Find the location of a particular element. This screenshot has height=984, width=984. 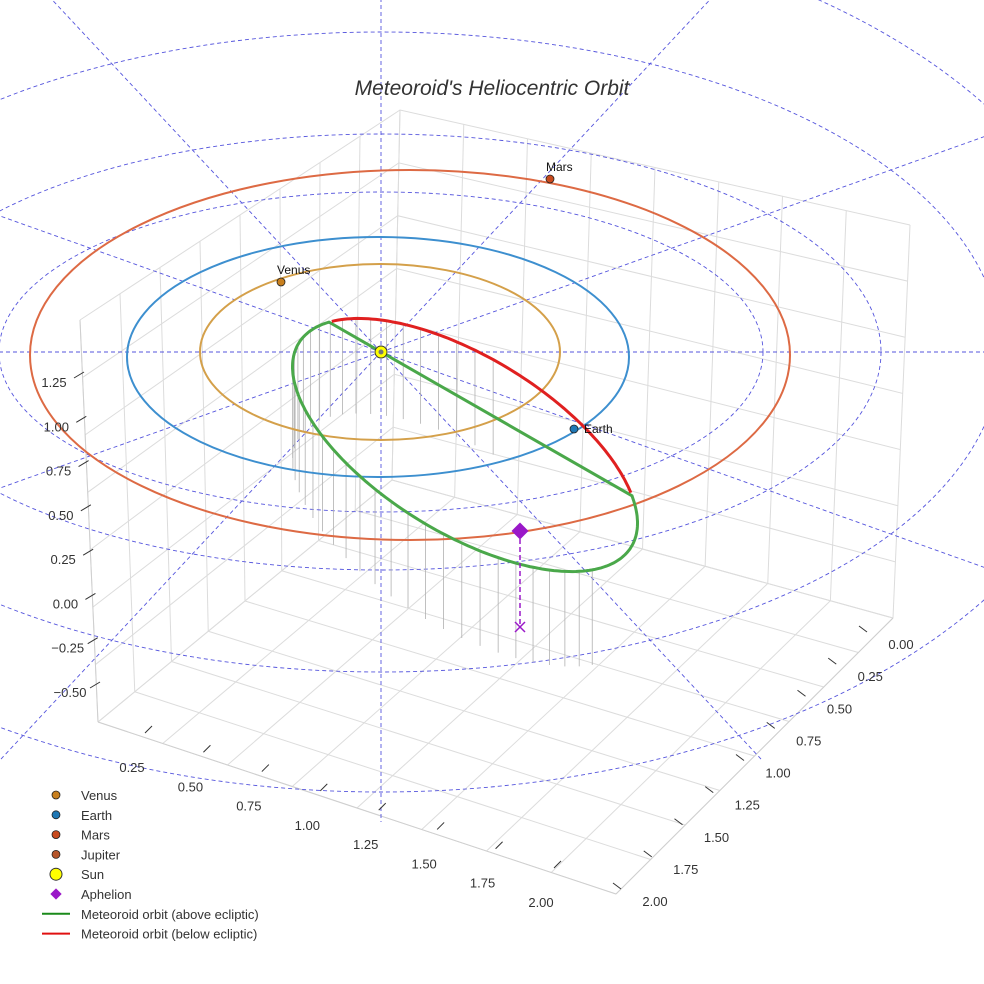

aphelion-projection-marker is located at coordinates (520, 627).